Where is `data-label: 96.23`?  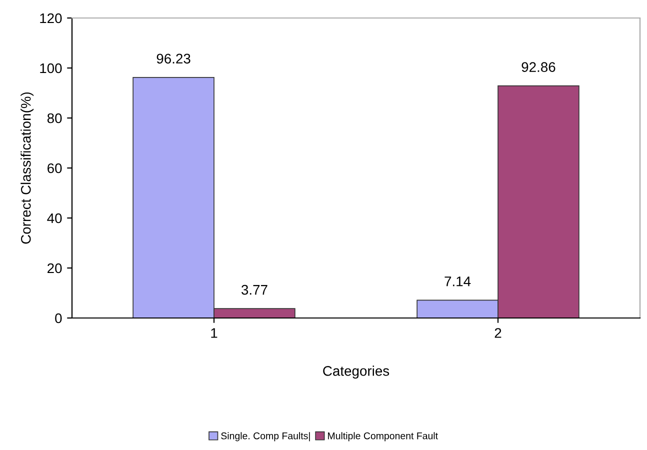 data-label: 96.23 is located at coordinates (173, 59).